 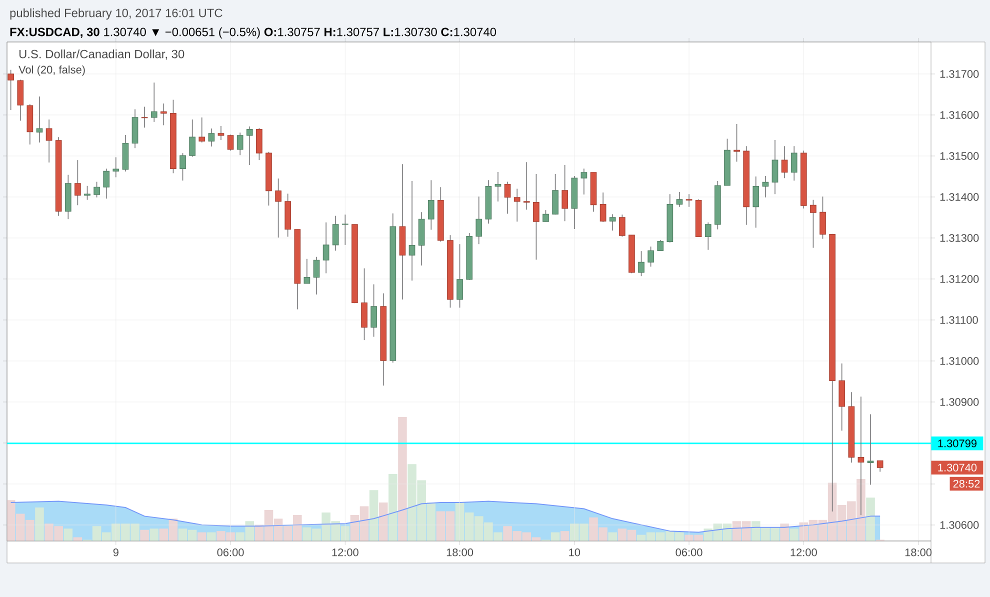 I want to click on y-tick-label: 1.31400, so click(x=959, y=197).